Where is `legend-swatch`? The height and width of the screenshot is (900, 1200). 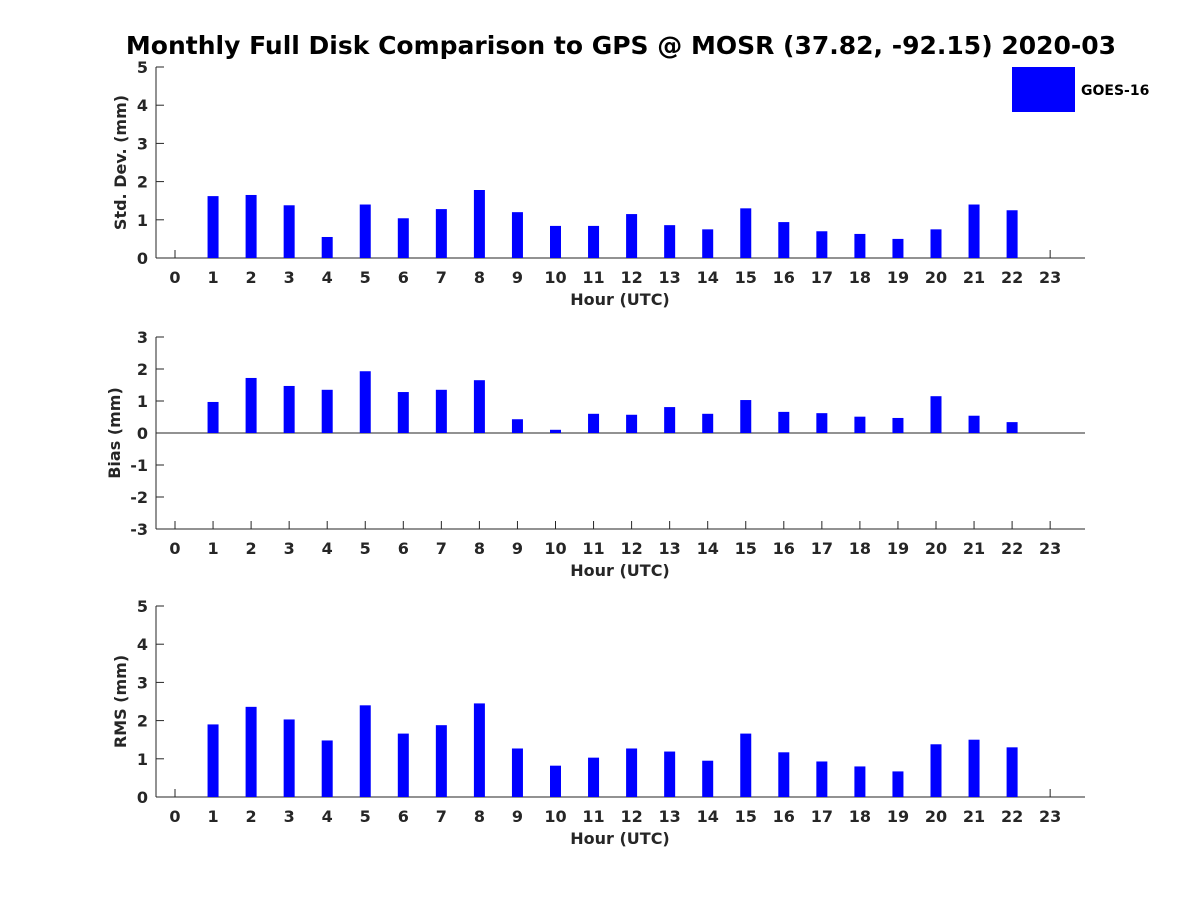
legend-swatch is located at coordinates (1043, 89).